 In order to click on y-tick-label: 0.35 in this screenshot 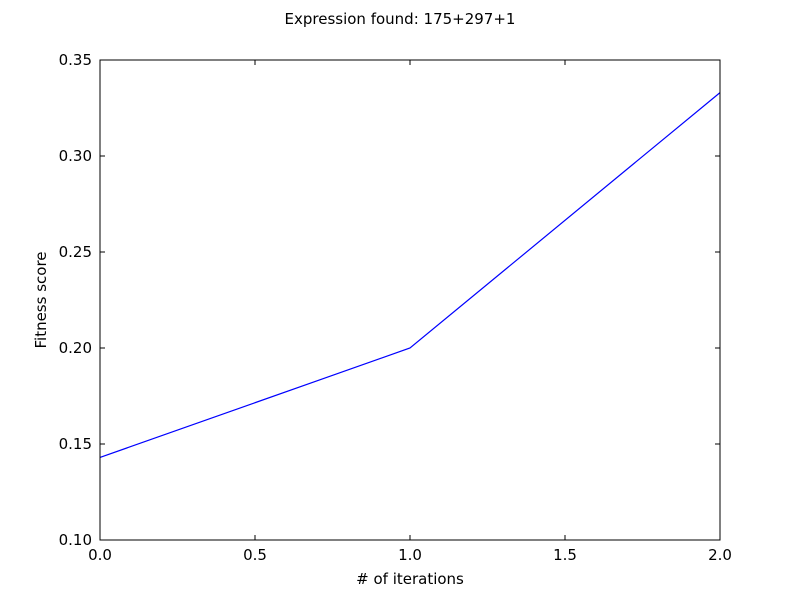, I will do `click(75, 60)`.